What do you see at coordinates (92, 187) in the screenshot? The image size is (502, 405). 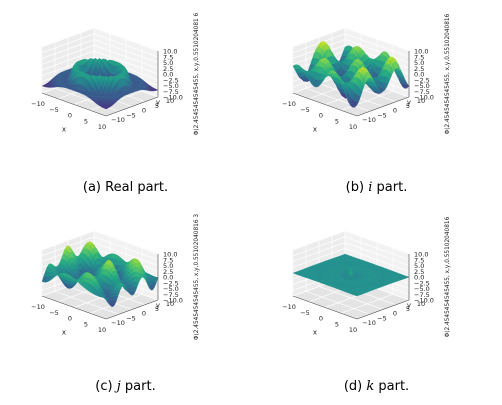 I see `caption-label: (a)` at bounding box center [92, 187].